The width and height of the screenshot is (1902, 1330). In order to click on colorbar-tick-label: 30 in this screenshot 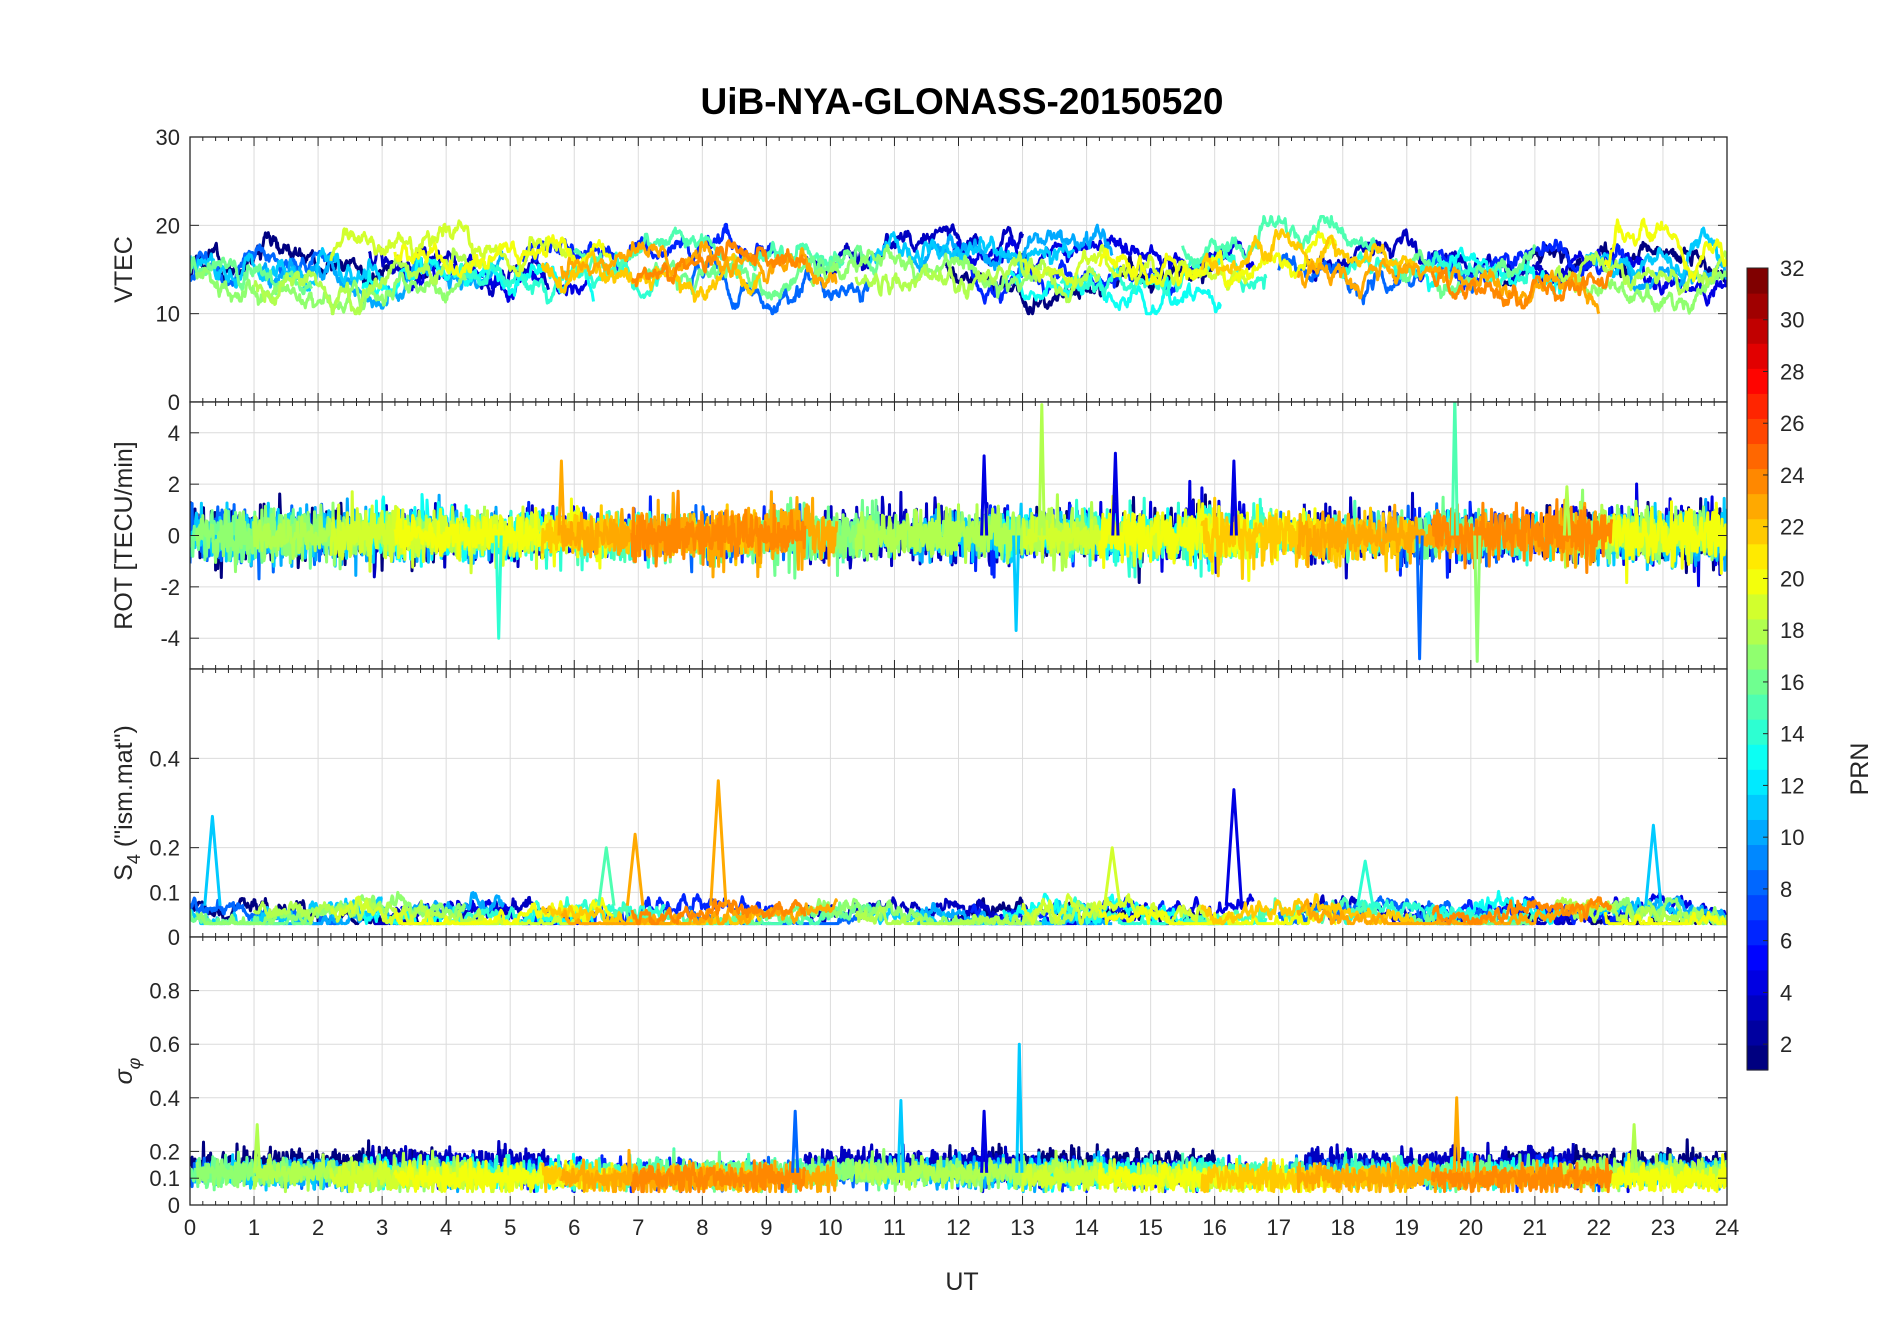, I will do `click(1792, 320)`.